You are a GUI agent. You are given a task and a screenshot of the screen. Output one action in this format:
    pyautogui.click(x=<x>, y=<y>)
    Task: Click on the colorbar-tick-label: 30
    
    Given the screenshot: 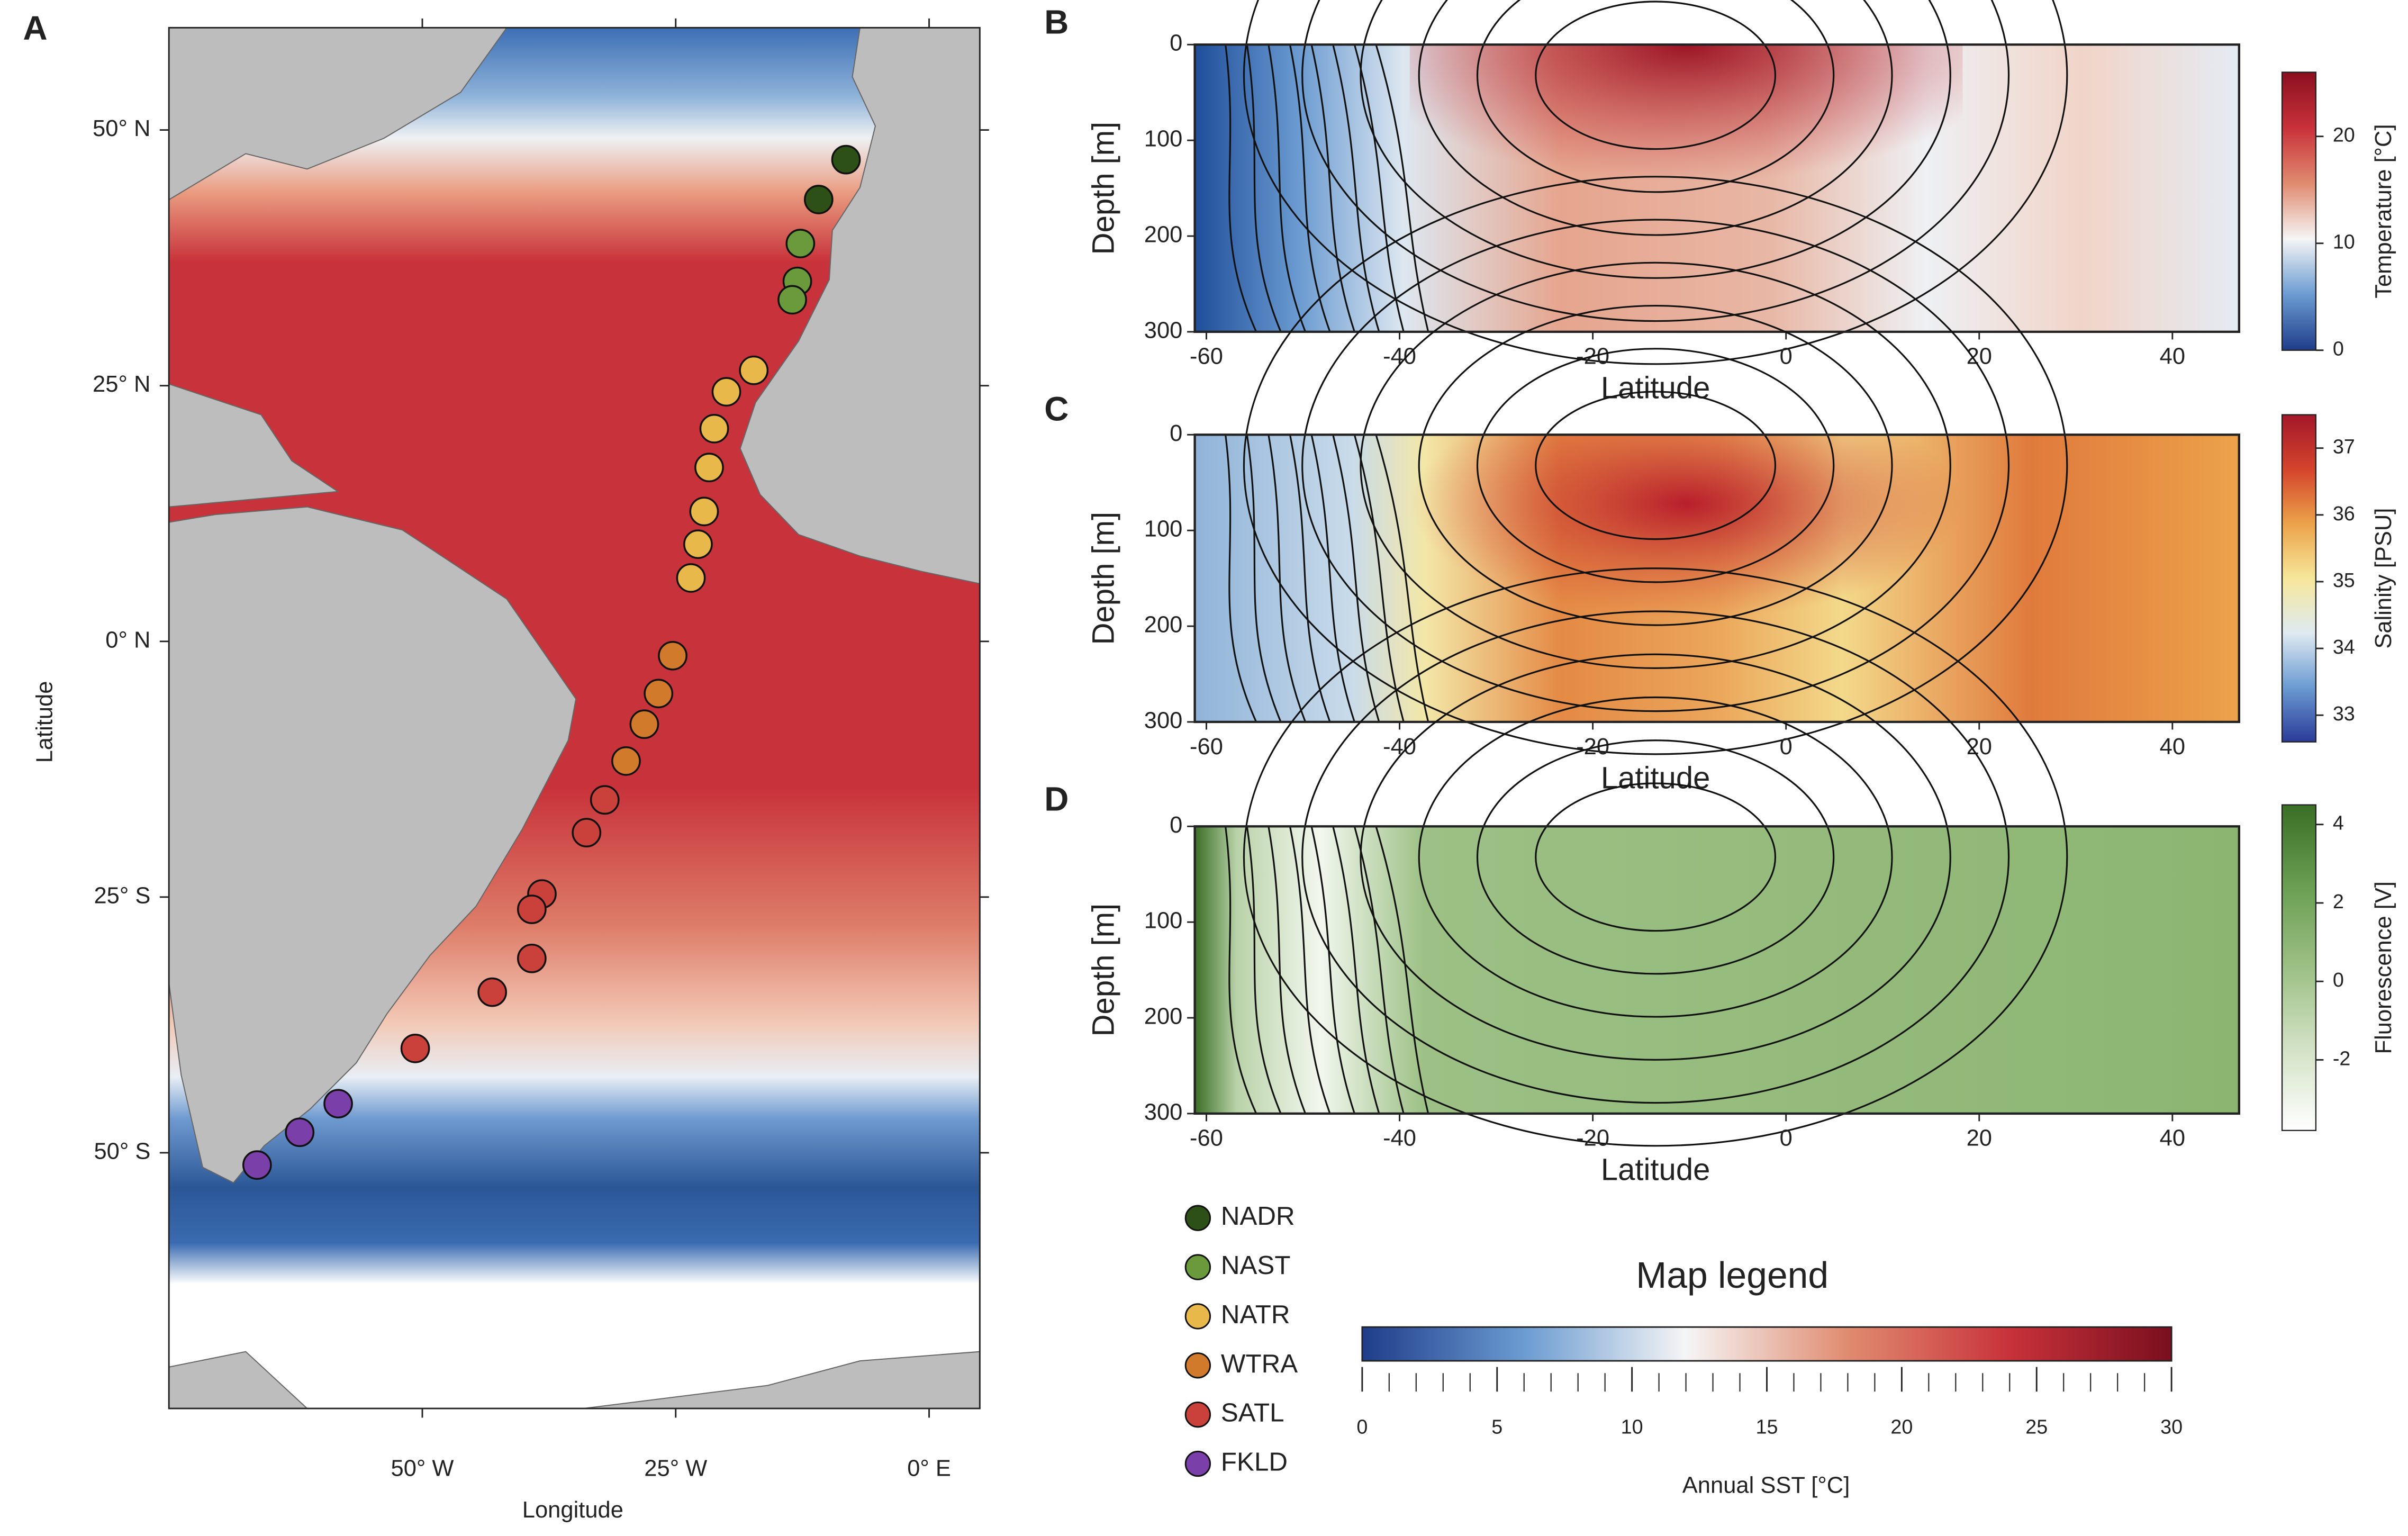 What is the action you would take?
    pyautogui.click(x=2171, y=1427)
    